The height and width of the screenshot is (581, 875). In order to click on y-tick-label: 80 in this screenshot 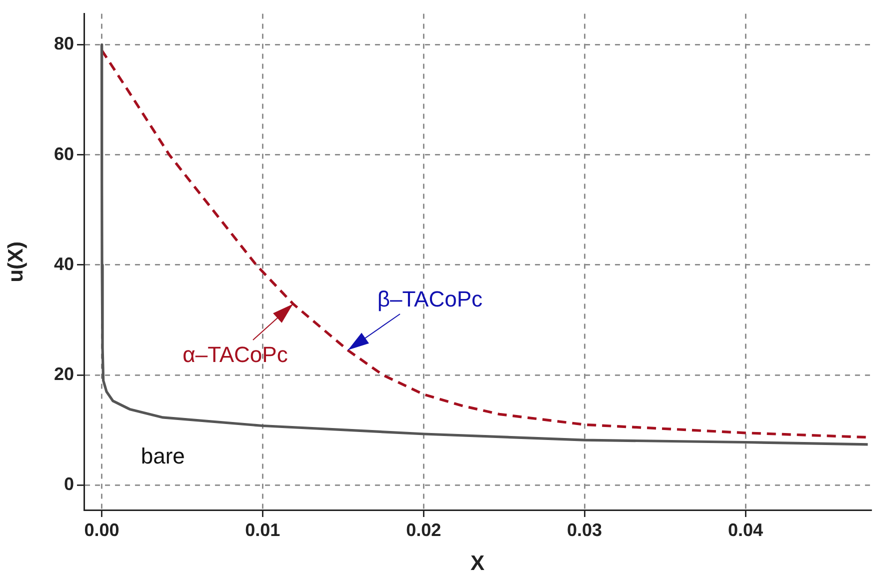, I will do `click(64, 44)`.